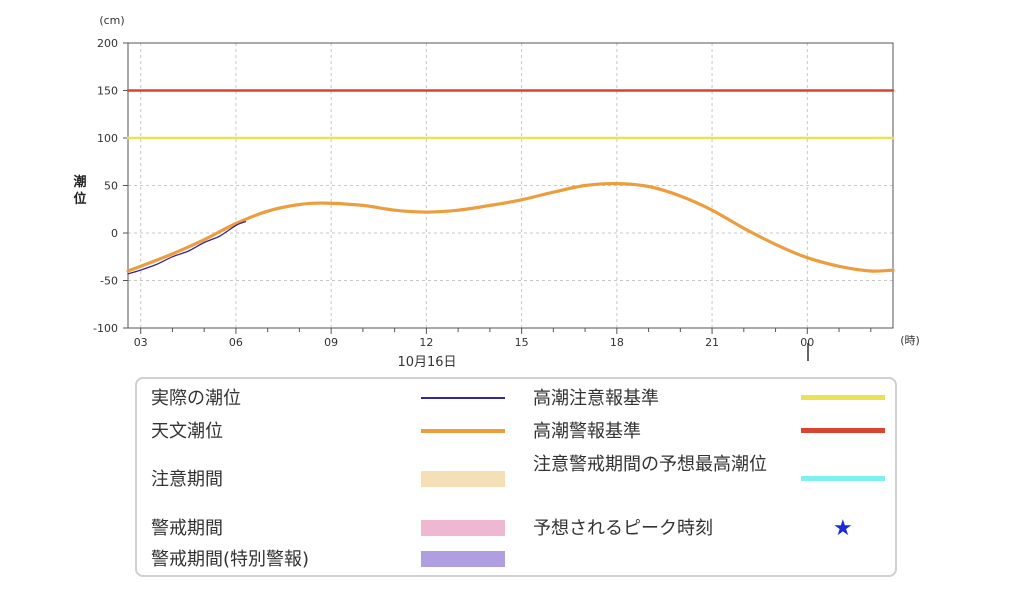  What do you see at coordinates (187, 479) in the screenshot?
I see `legend-label-caution-period: 注意期間` at bounding box center [187, 479].